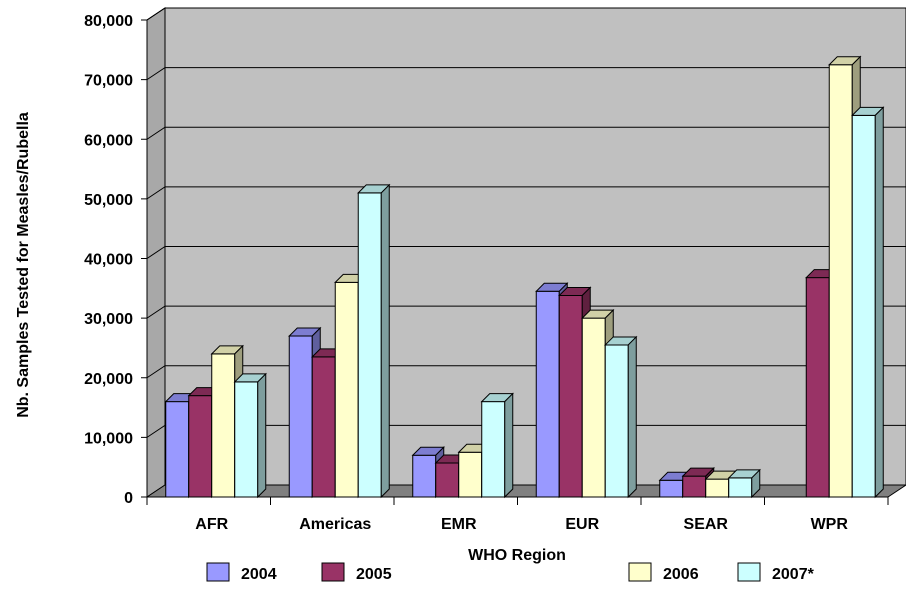 The image size is (906, 592). I want to click on x-tick-label: AFR, so click(211, 524).